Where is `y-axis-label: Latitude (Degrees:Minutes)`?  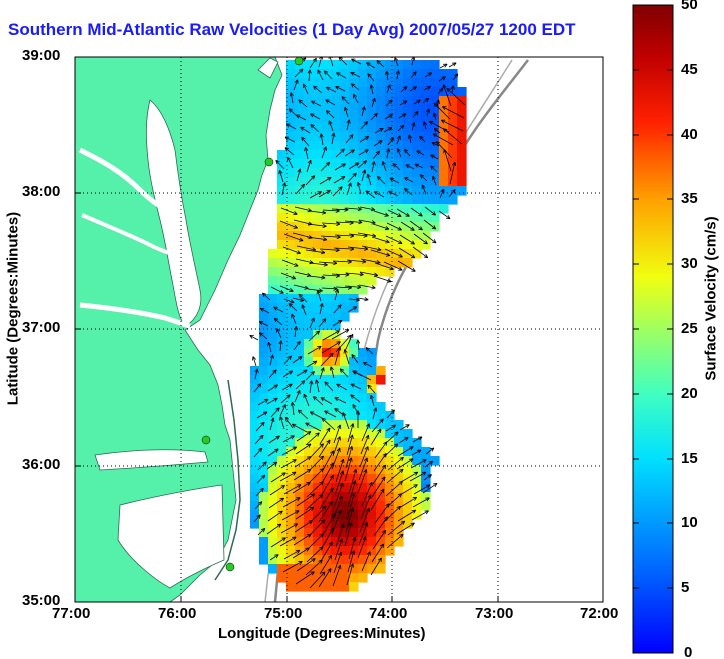
y-axis-label: Latitude (Degrees:Minutes) is located at coordinates (13, 308).